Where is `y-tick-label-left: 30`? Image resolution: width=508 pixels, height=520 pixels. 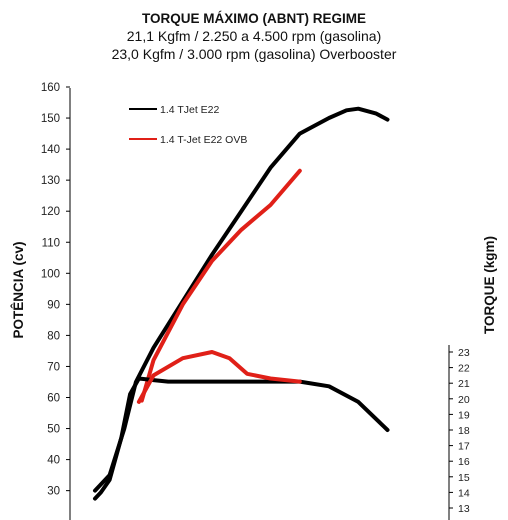
y-tick-label-left: 30 is located at coordinates (53, 492).